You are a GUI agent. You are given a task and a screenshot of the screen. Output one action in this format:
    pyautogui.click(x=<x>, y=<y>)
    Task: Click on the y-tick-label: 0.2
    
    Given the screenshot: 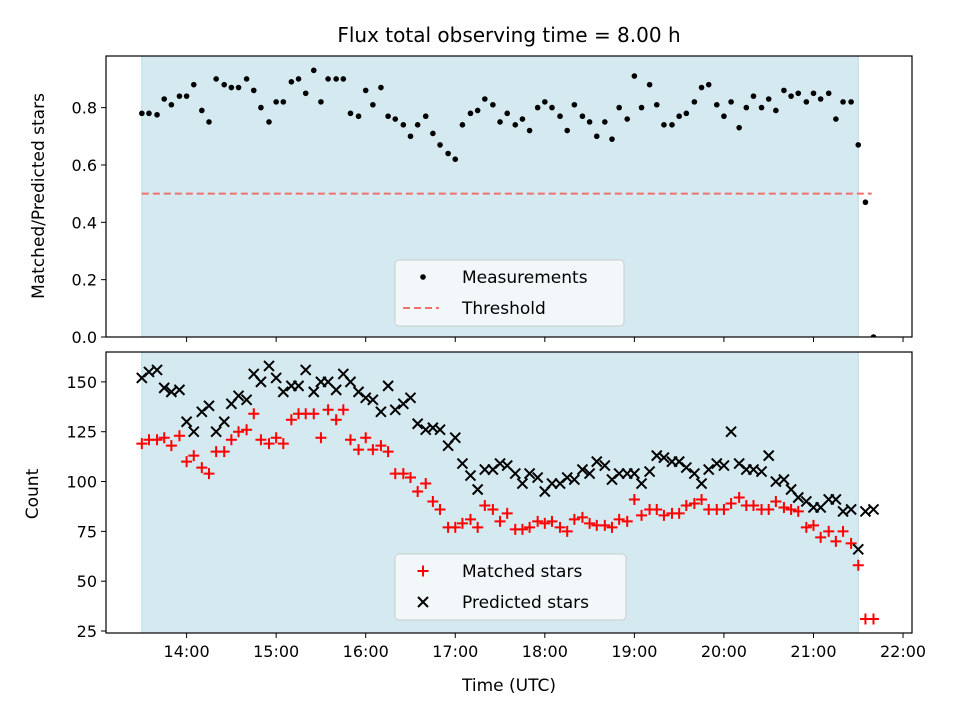 What is the action you would take?
    pyautogui.click(x=84, y=280)
    